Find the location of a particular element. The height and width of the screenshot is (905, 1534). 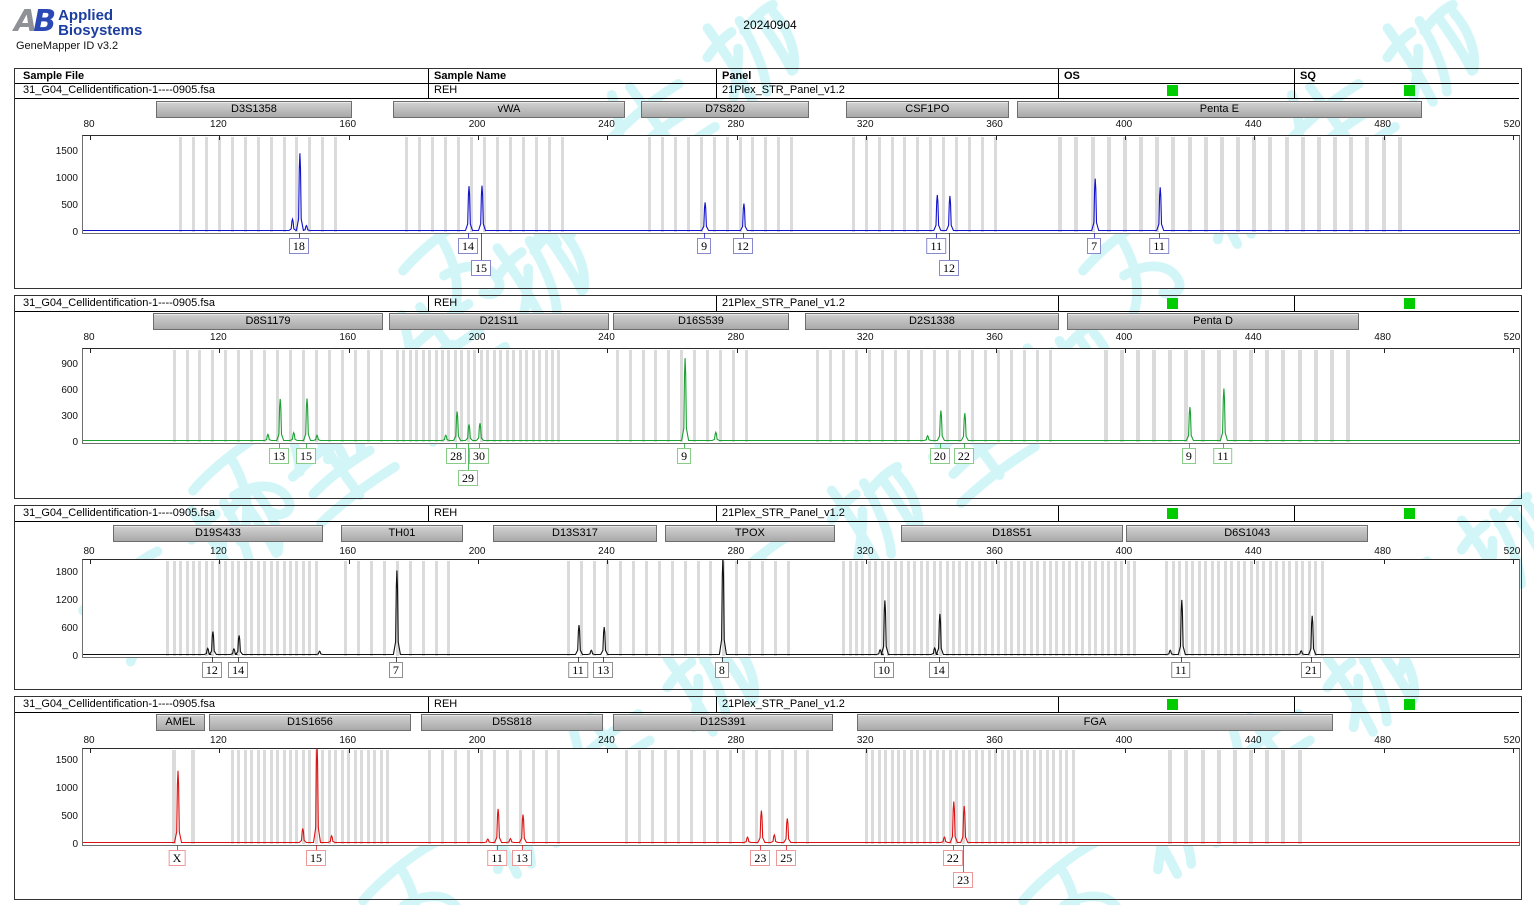

sample-name-value: REH is located at coordinates (446, 704).